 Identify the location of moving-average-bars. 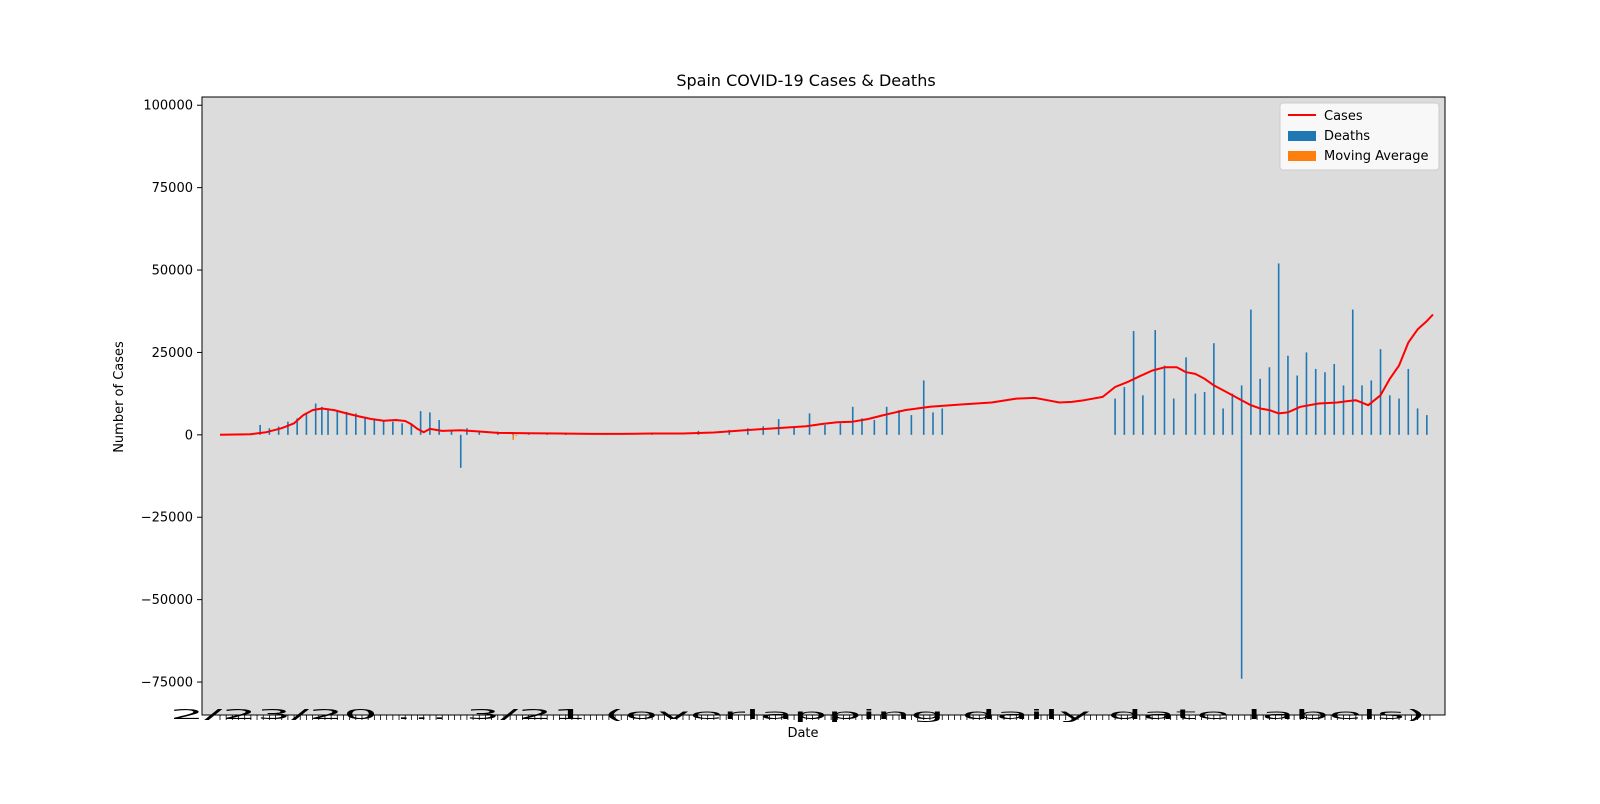
(515, 437).